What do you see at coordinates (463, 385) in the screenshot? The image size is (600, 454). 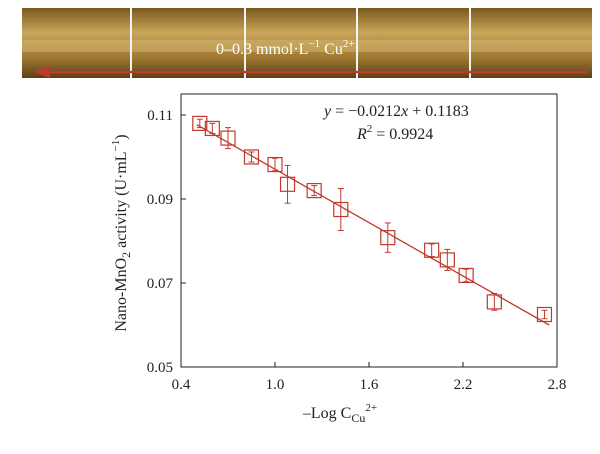 I see `x-tick-label: 2.2` at bounding box center [463, 385].